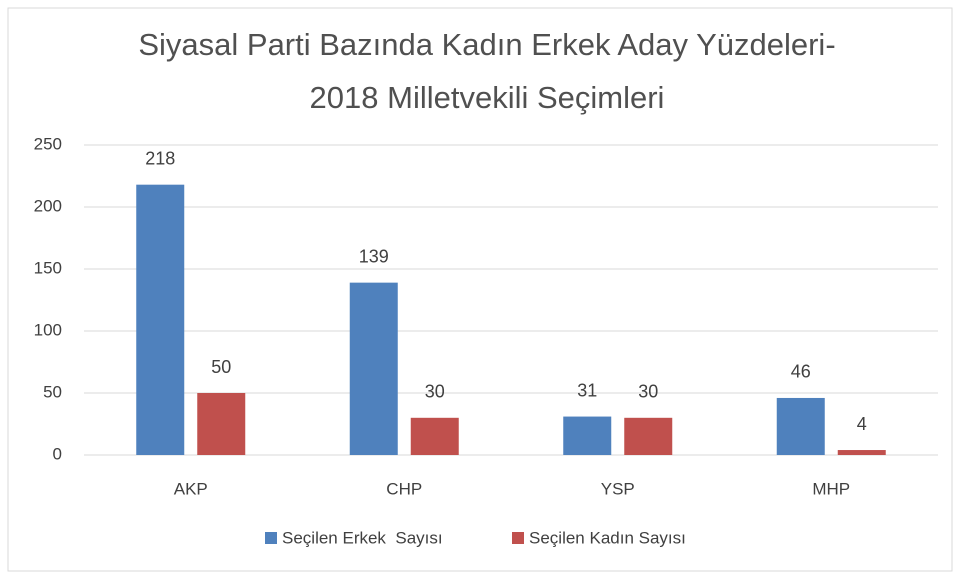 The height and width of the screenshot is (580, 961). What do you see at coordinates (48, 143) in the screenshot?
I see `y-tick-label: 250` at bounding box center [48, 143].